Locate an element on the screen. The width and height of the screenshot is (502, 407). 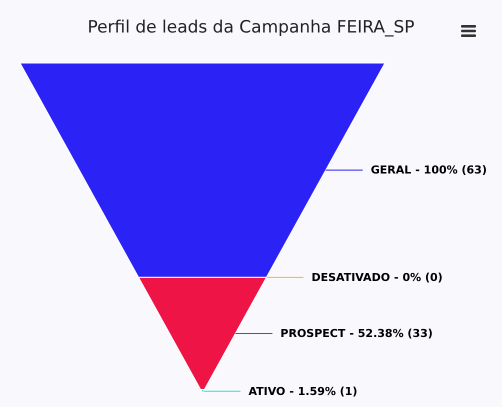
category-label: DESATIVADO is located at coordinates (350, 277).